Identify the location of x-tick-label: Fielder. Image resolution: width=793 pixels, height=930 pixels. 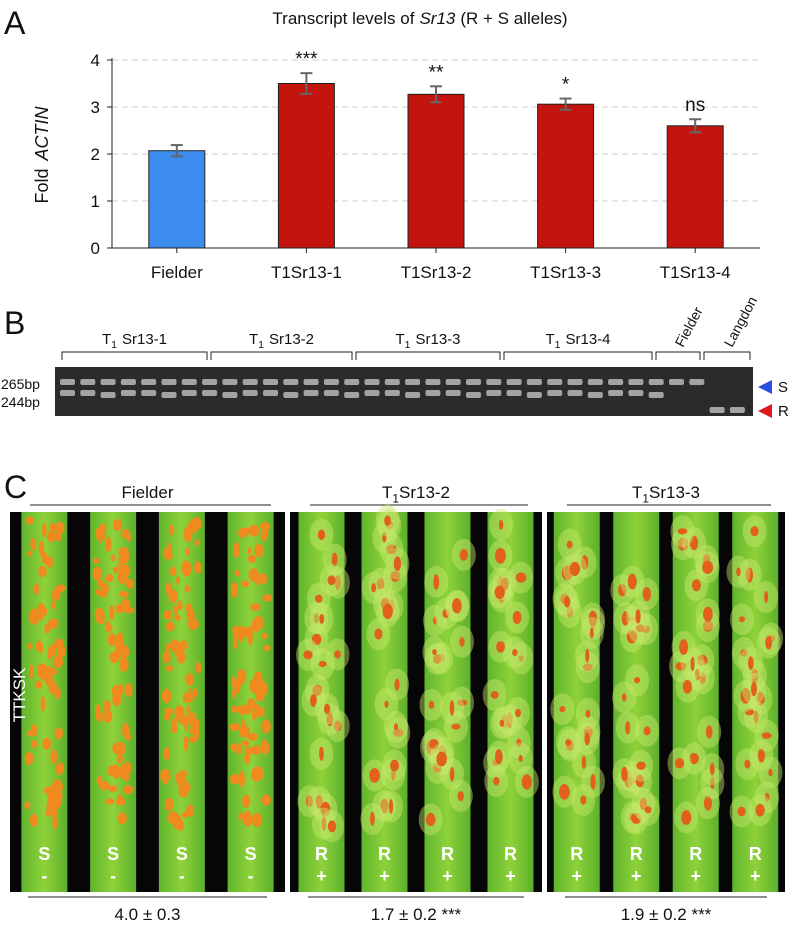
(177, 272).